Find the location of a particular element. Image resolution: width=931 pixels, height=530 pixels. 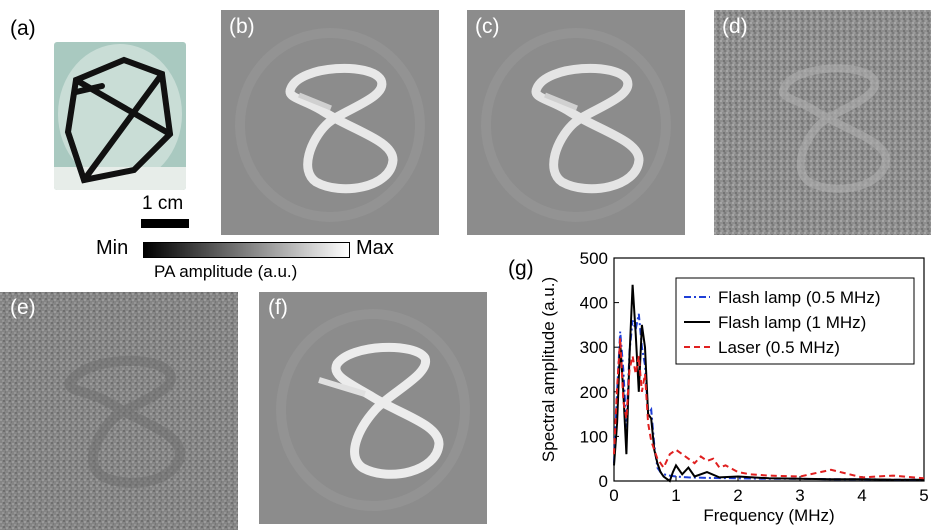

plot-frame is located at coordinates (769, 369).